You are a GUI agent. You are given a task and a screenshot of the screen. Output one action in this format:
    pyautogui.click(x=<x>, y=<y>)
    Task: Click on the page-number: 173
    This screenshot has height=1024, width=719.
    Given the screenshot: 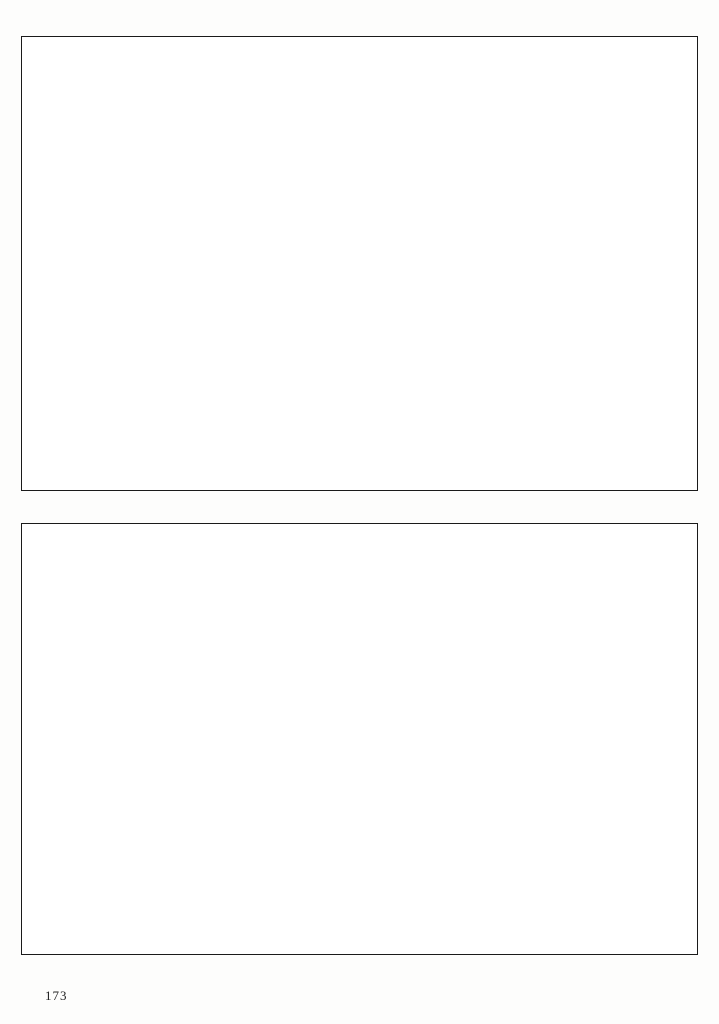 What is the action you would take?
    pyautogui.click(x=56, y=995)
    